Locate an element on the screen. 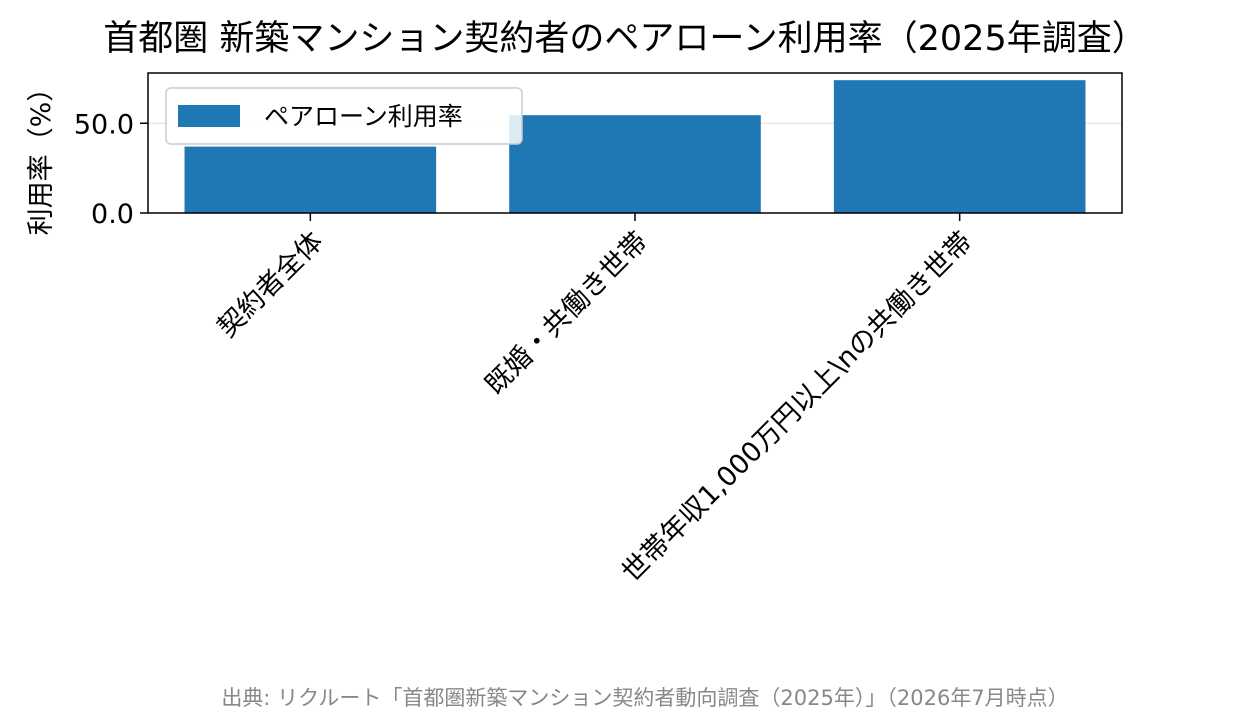 This screenshot has width=1250, height=725. x-tick-label: 世帯年収1,000万円以上\nの共働き世帯 is located at coordinates (797, 407).